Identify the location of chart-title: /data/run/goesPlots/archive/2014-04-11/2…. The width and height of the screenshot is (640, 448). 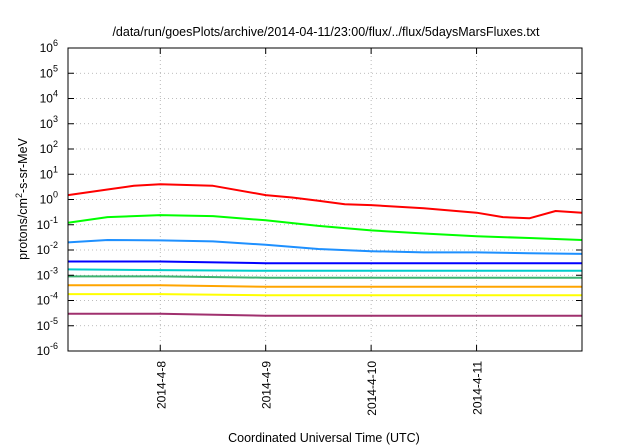
(326, 32).